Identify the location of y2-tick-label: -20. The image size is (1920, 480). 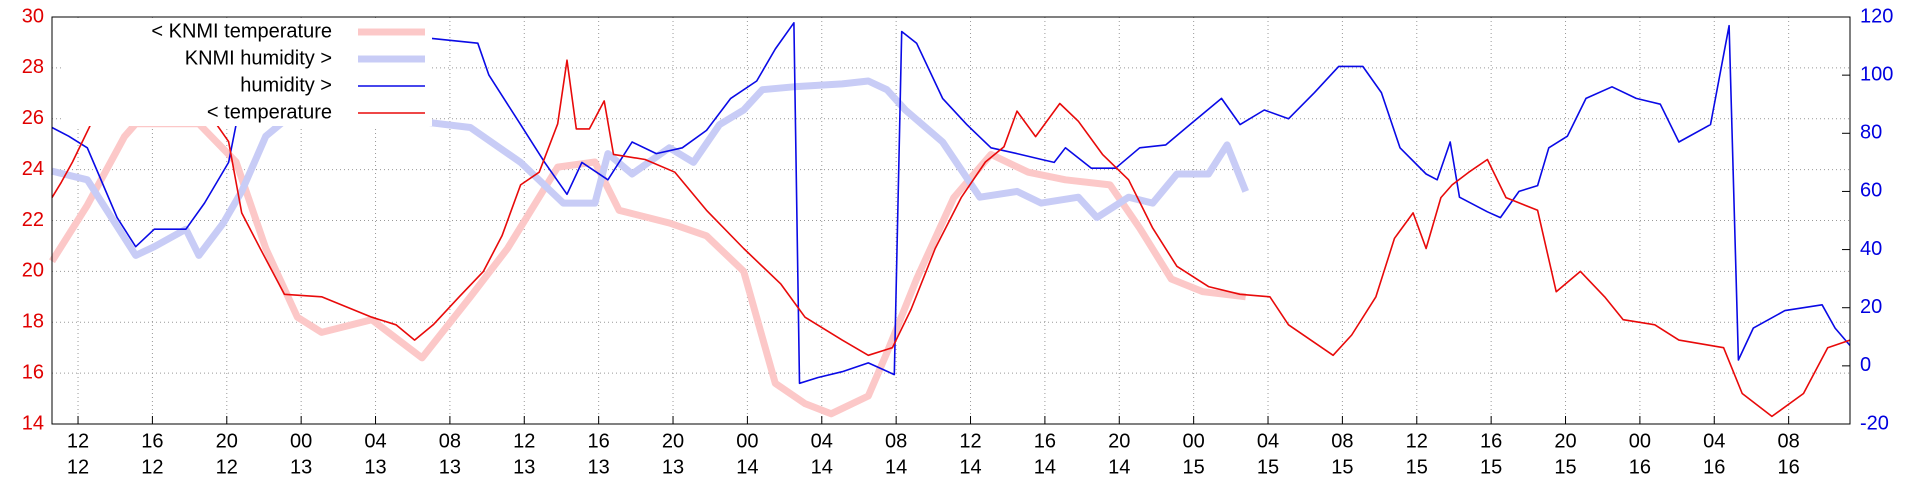
(1874, 423).